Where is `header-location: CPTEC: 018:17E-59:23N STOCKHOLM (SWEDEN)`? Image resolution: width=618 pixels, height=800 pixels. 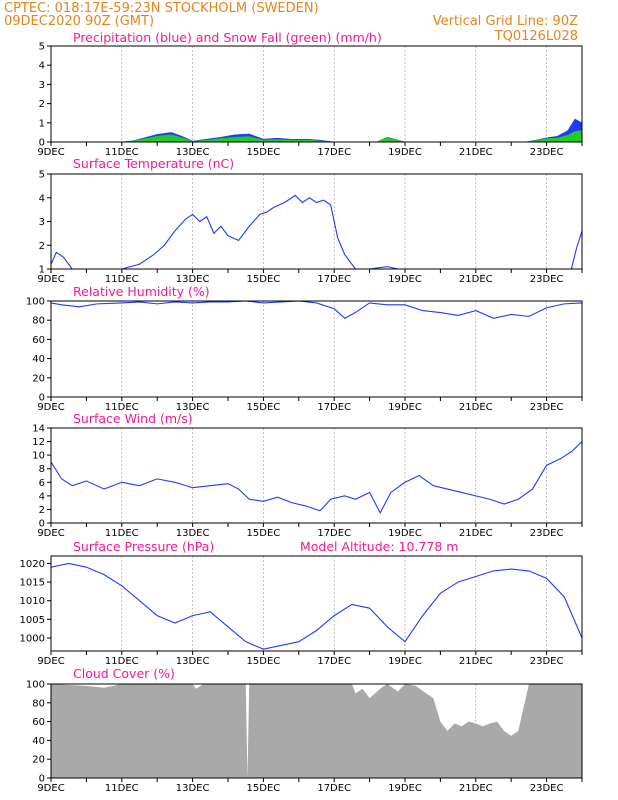
header-location: CPTEC: 018:17E-59:23N STOCKHOLM (SWEDEN) is located at coordinates (161, 8).